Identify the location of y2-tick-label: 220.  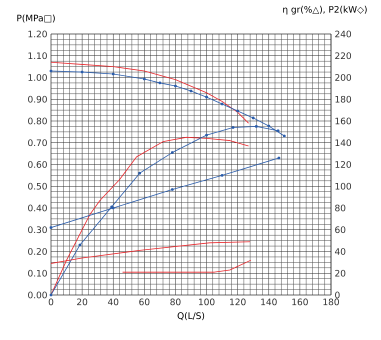
(343, 56).